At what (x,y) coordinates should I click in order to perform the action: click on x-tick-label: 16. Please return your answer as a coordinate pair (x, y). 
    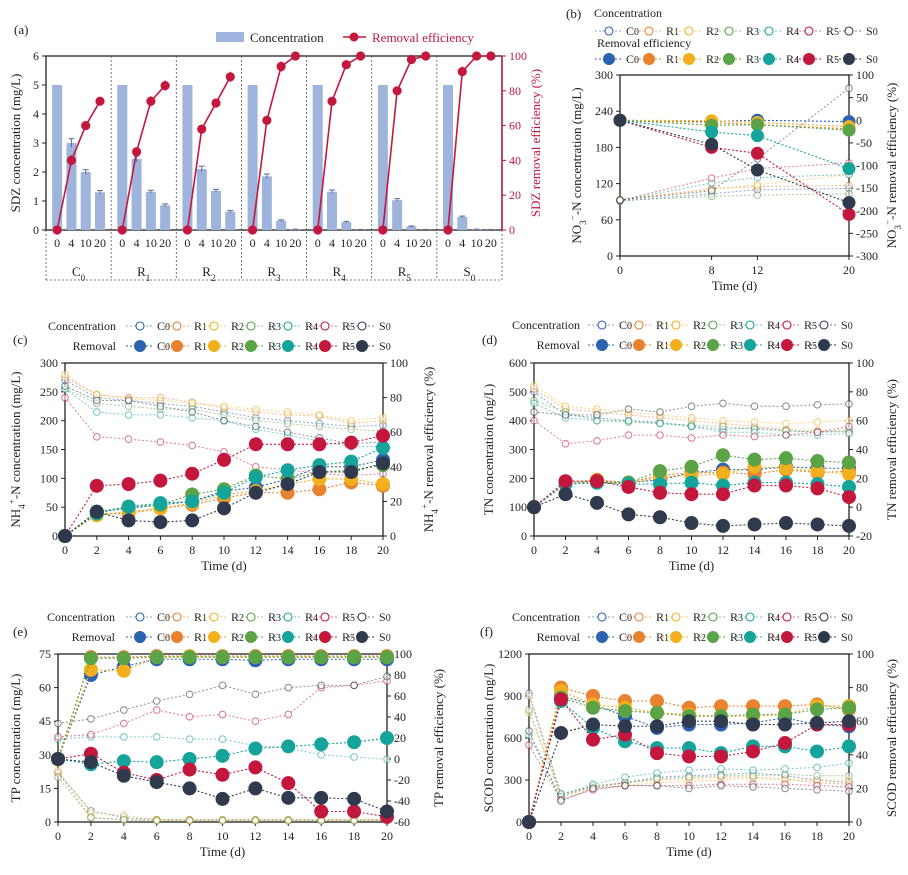
    Looking at the image, I should click on (321, 836).